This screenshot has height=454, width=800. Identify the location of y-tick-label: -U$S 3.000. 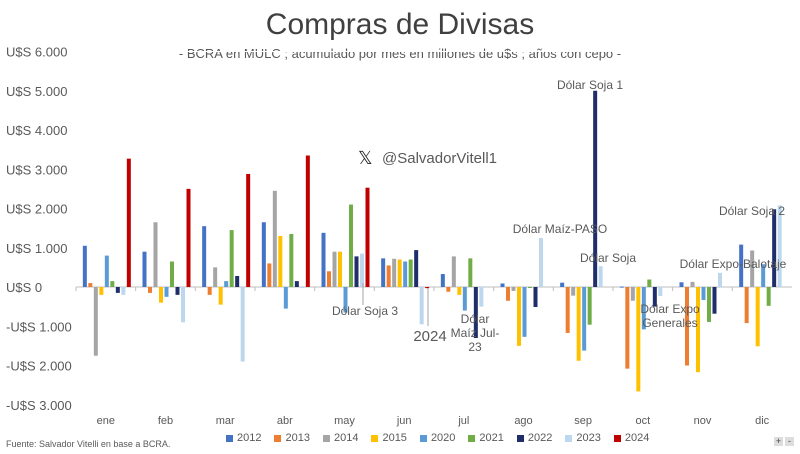
(39, 405).